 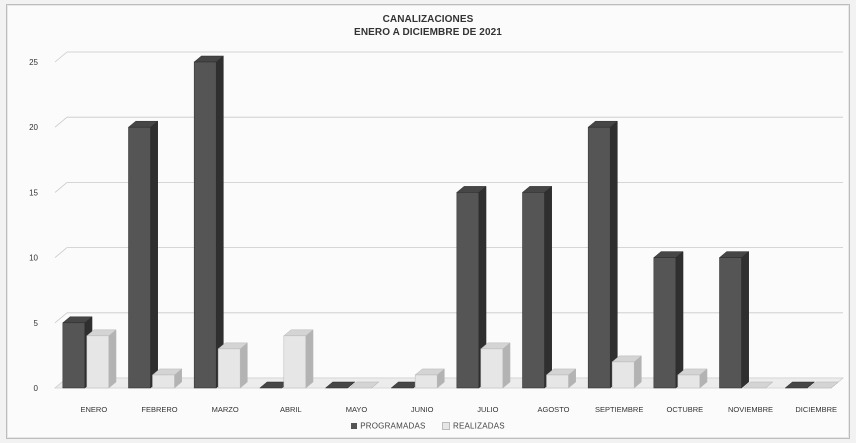 I want to click on bar-realizadas-marzo, so click(x=233, y=365).